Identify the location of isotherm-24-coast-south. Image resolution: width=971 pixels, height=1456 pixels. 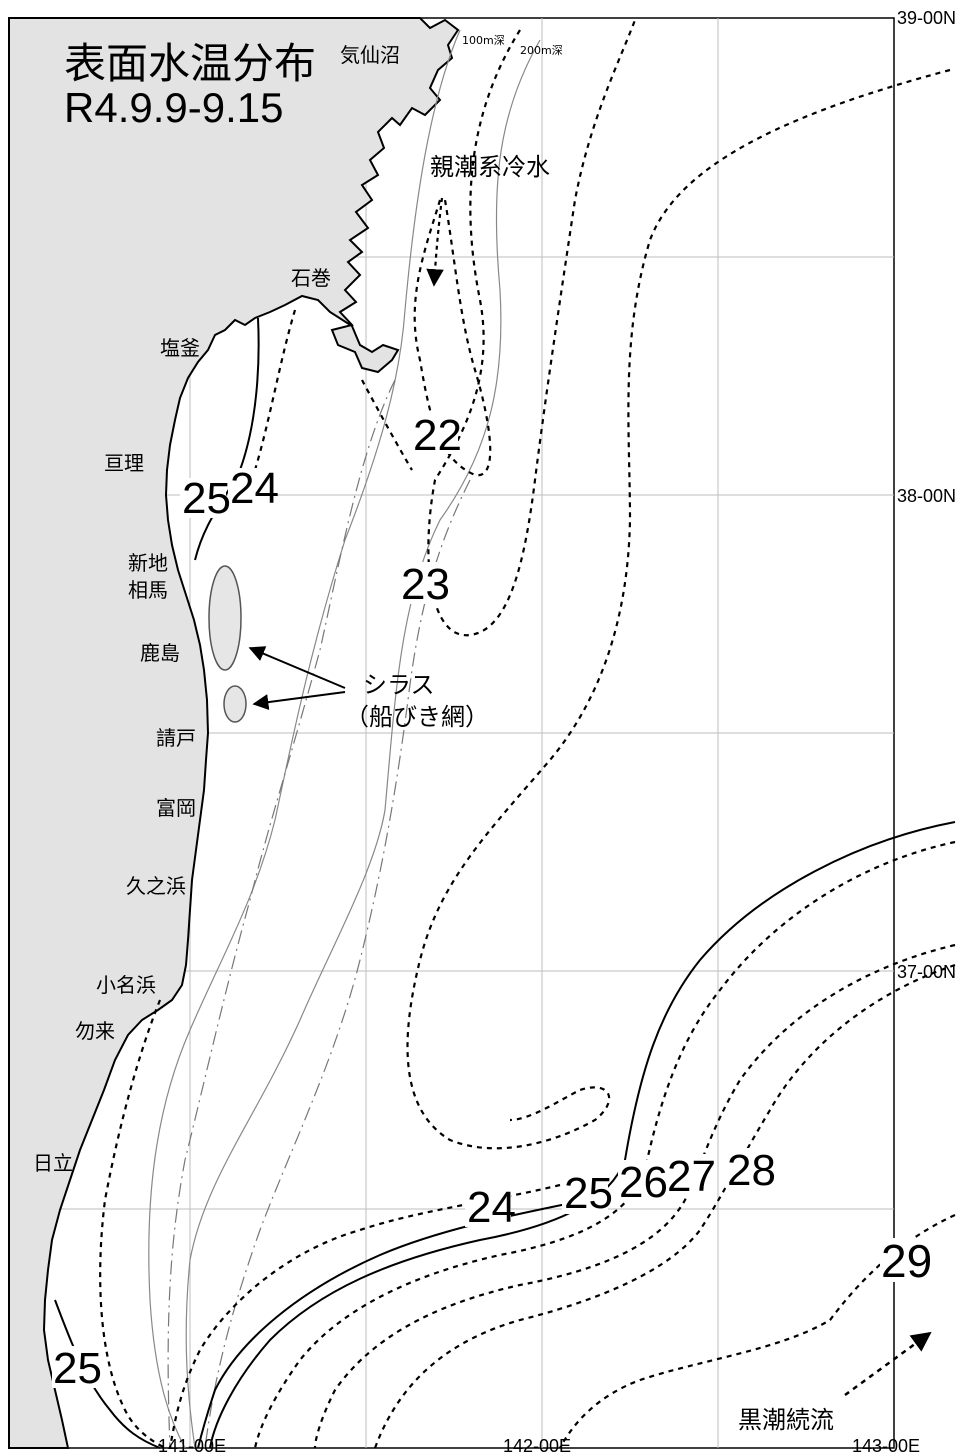
(132, 1224).